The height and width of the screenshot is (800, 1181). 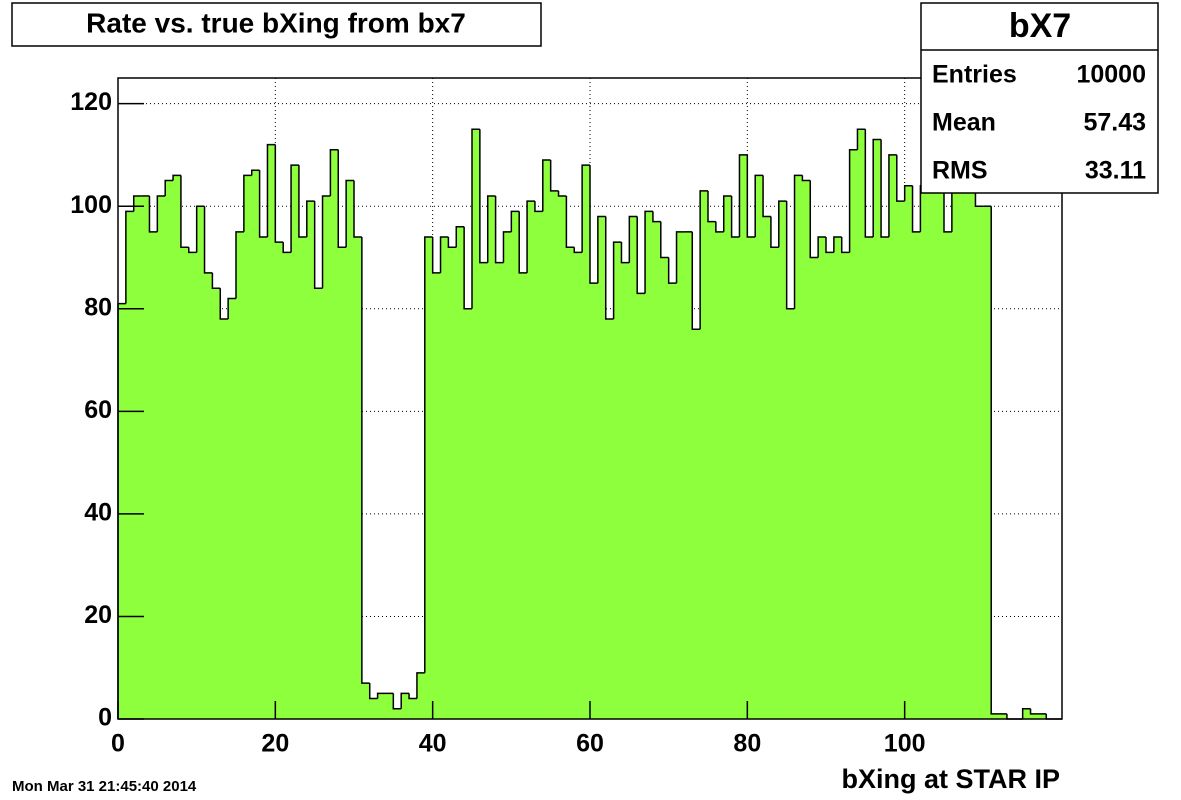 I want to click on stats-value: 10000, so click(x=1111, y=75).